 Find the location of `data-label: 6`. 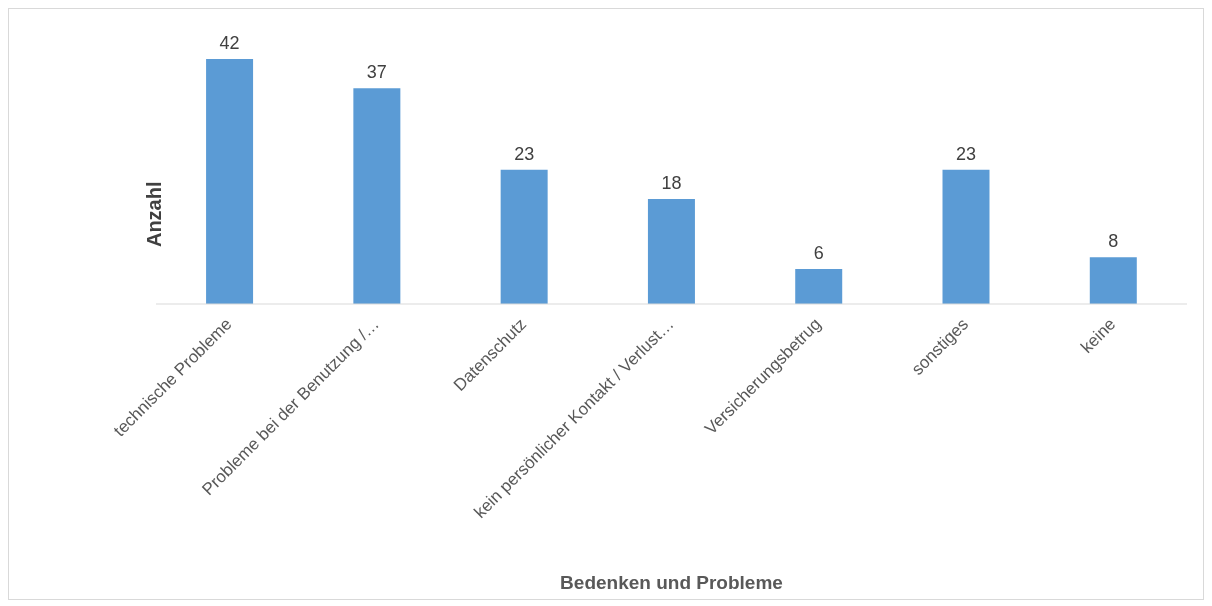

data-label: 6 is located at coordinates (818, 253).